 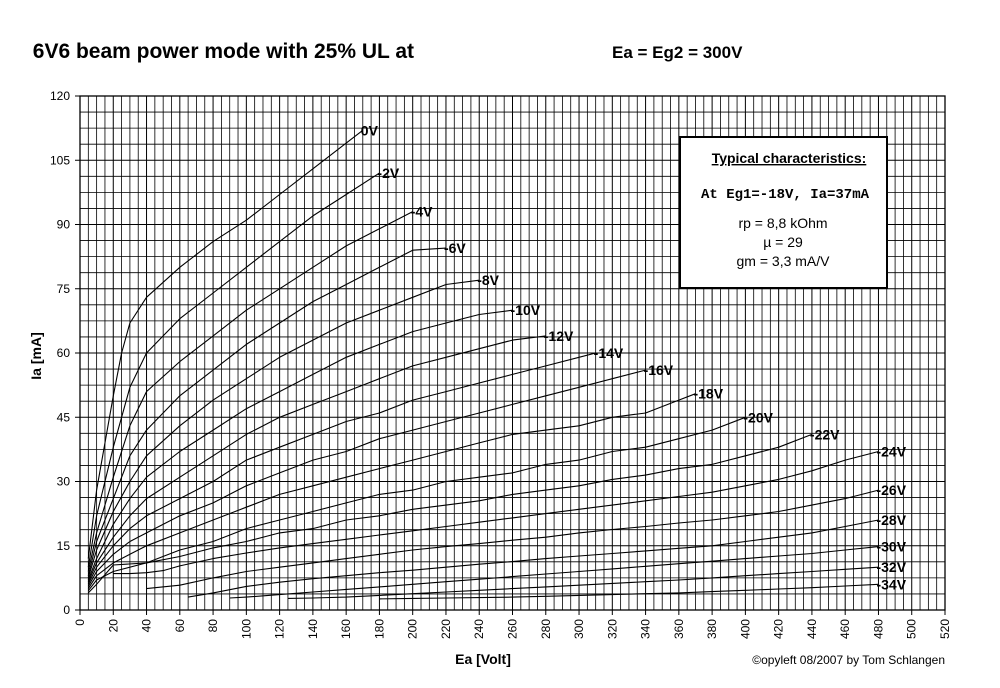 What do you see at coordinates (64, 482) in the screenshot?
I see `y-tick-label: 30` at bounding box center [64, 482].